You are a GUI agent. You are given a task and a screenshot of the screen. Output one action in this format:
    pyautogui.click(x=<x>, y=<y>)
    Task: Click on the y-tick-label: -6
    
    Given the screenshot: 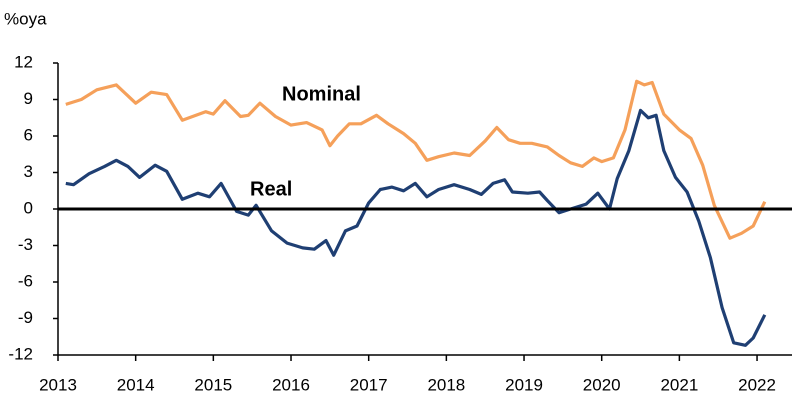 What is the action you would take?
    pyautogui.click(x=25, y=280)
    